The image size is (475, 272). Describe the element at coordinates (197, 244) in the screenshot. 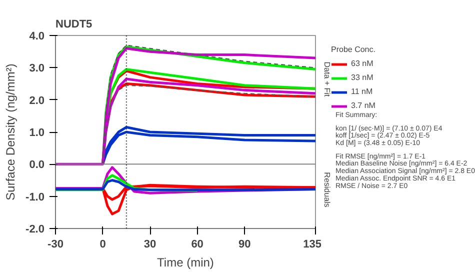

I see `x-tick-label: 60` at that location.